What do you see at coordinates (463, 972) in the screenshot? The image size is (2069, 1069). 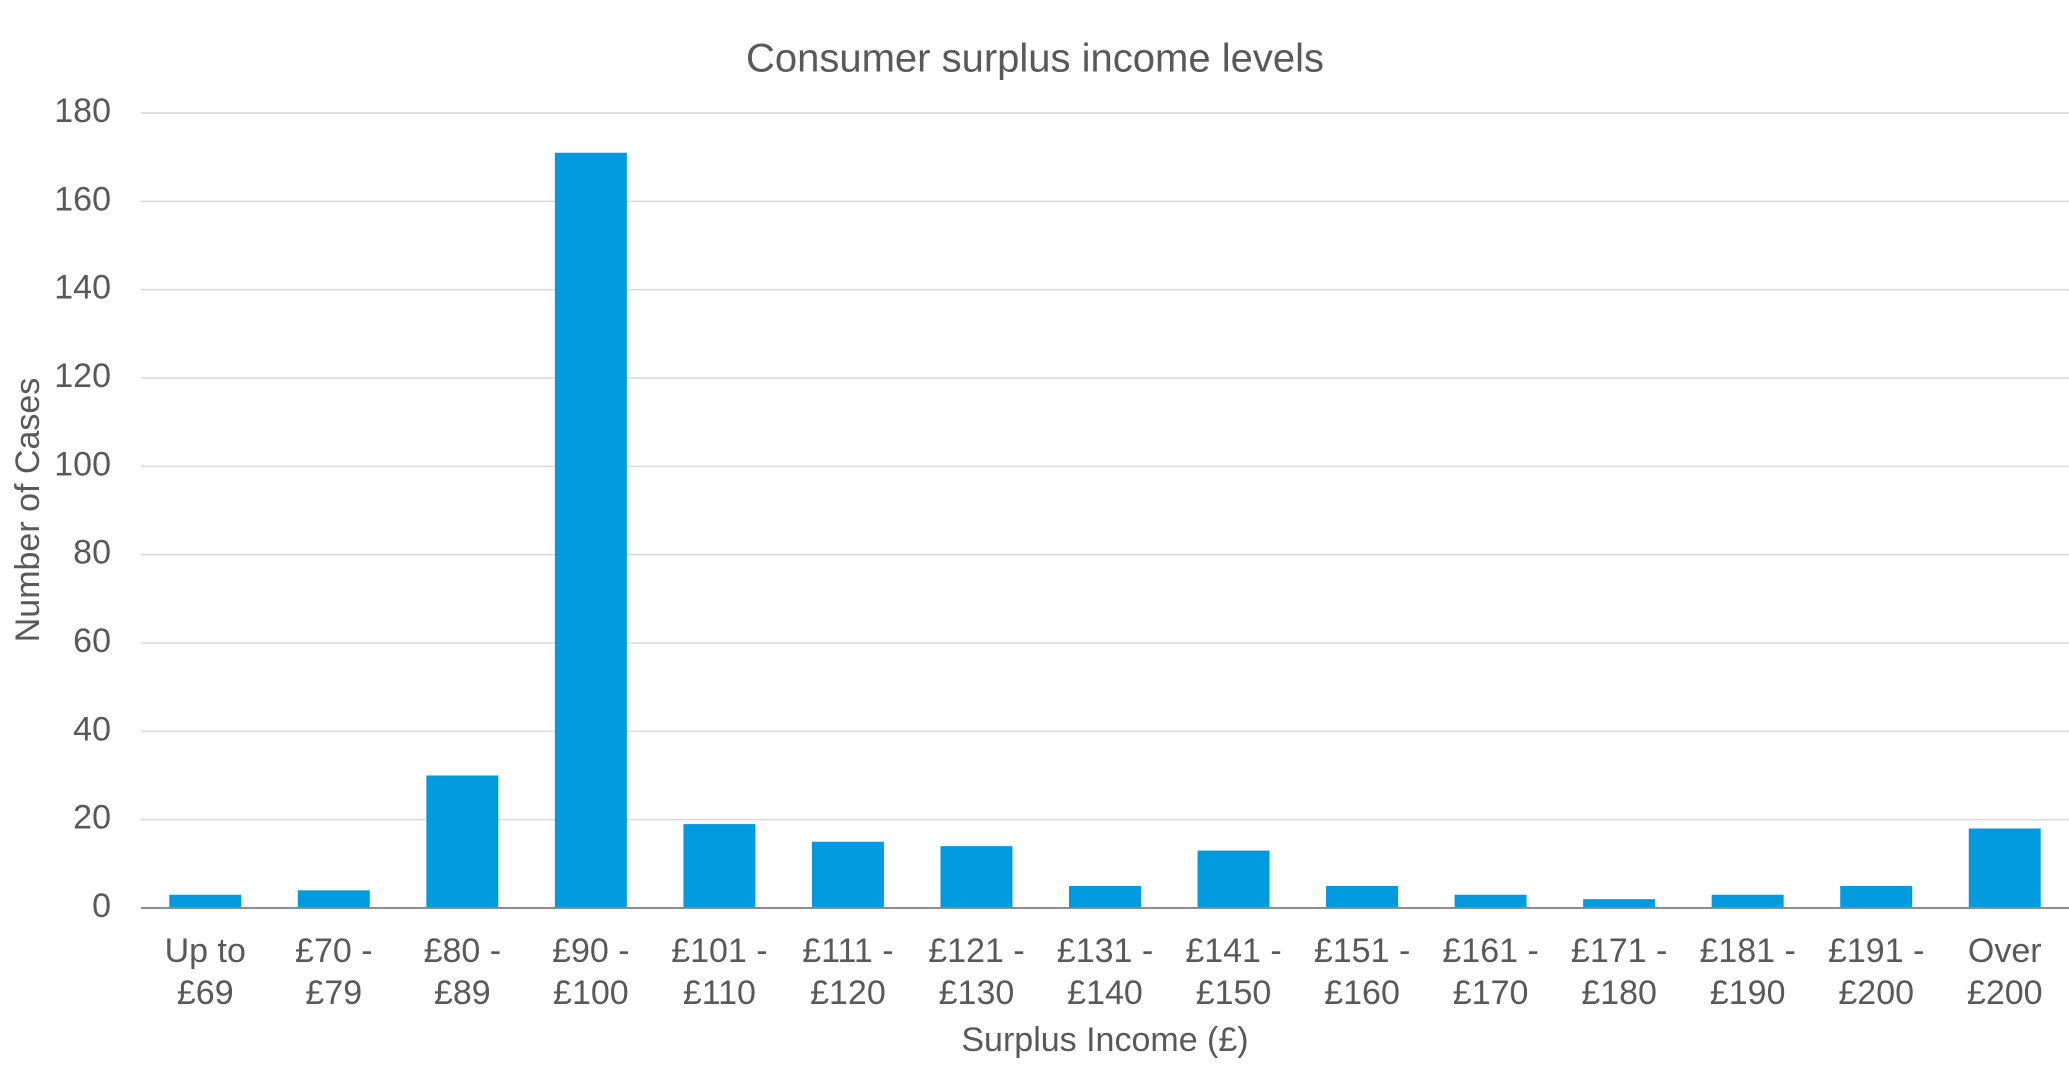 I see `x-tick-label: £80 -£89` at bounding box center [463, 972].